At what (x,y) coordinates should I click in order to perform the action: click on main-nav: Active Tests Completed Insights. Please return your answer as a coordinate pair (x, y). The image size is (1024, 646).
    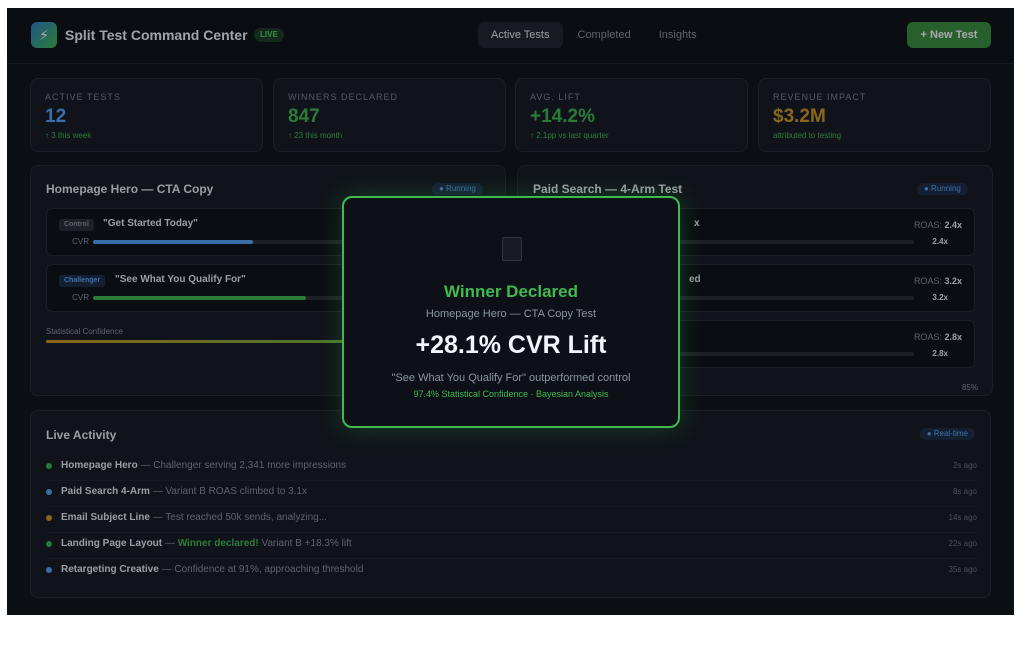
    Looking at the image, I should click on (594, 35).